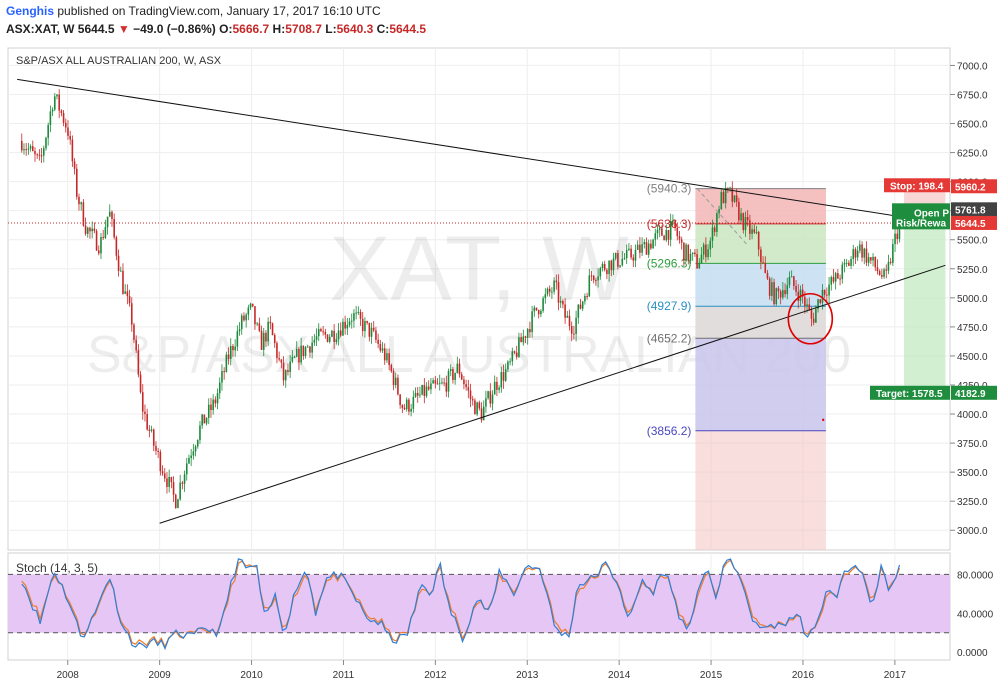 This screenshot has width=1008, height=686. I want to click on y-tick-label: 5000.0, so click(972, 299).